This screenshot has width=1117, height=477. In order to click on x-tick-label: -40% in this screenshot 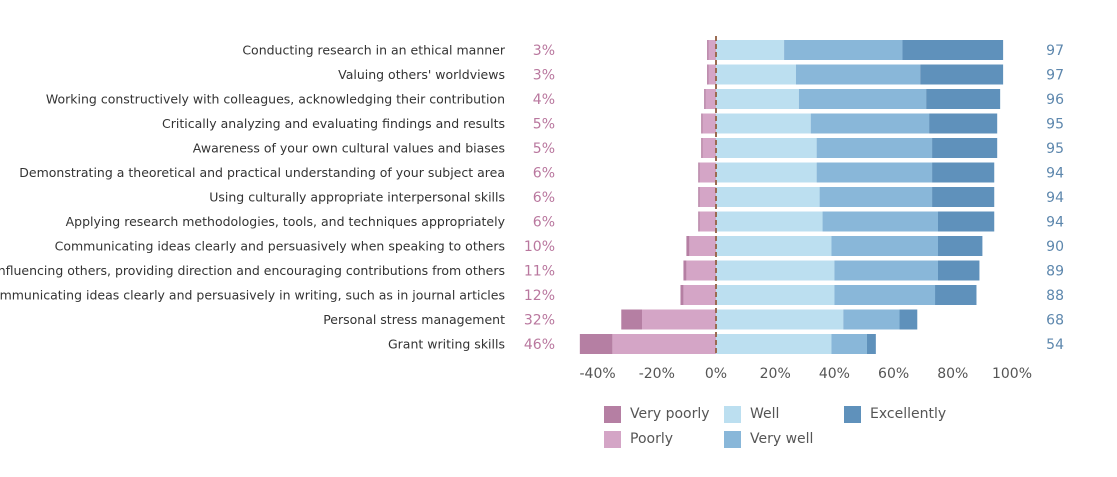, I will do `click(598, 374)`.